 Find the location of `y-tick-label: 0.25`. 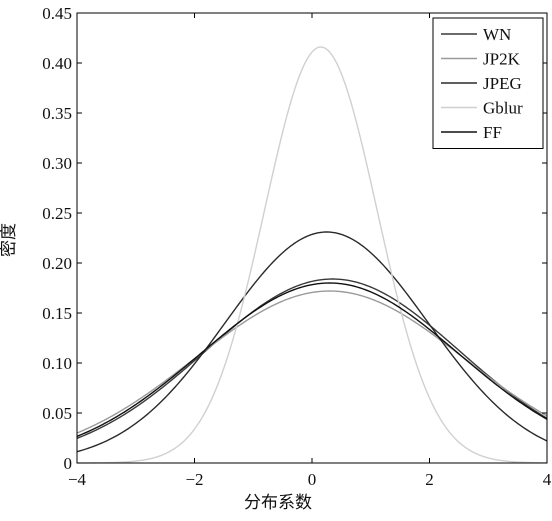

y-tick-label: 0.25 is located at coordinates (57, 213).